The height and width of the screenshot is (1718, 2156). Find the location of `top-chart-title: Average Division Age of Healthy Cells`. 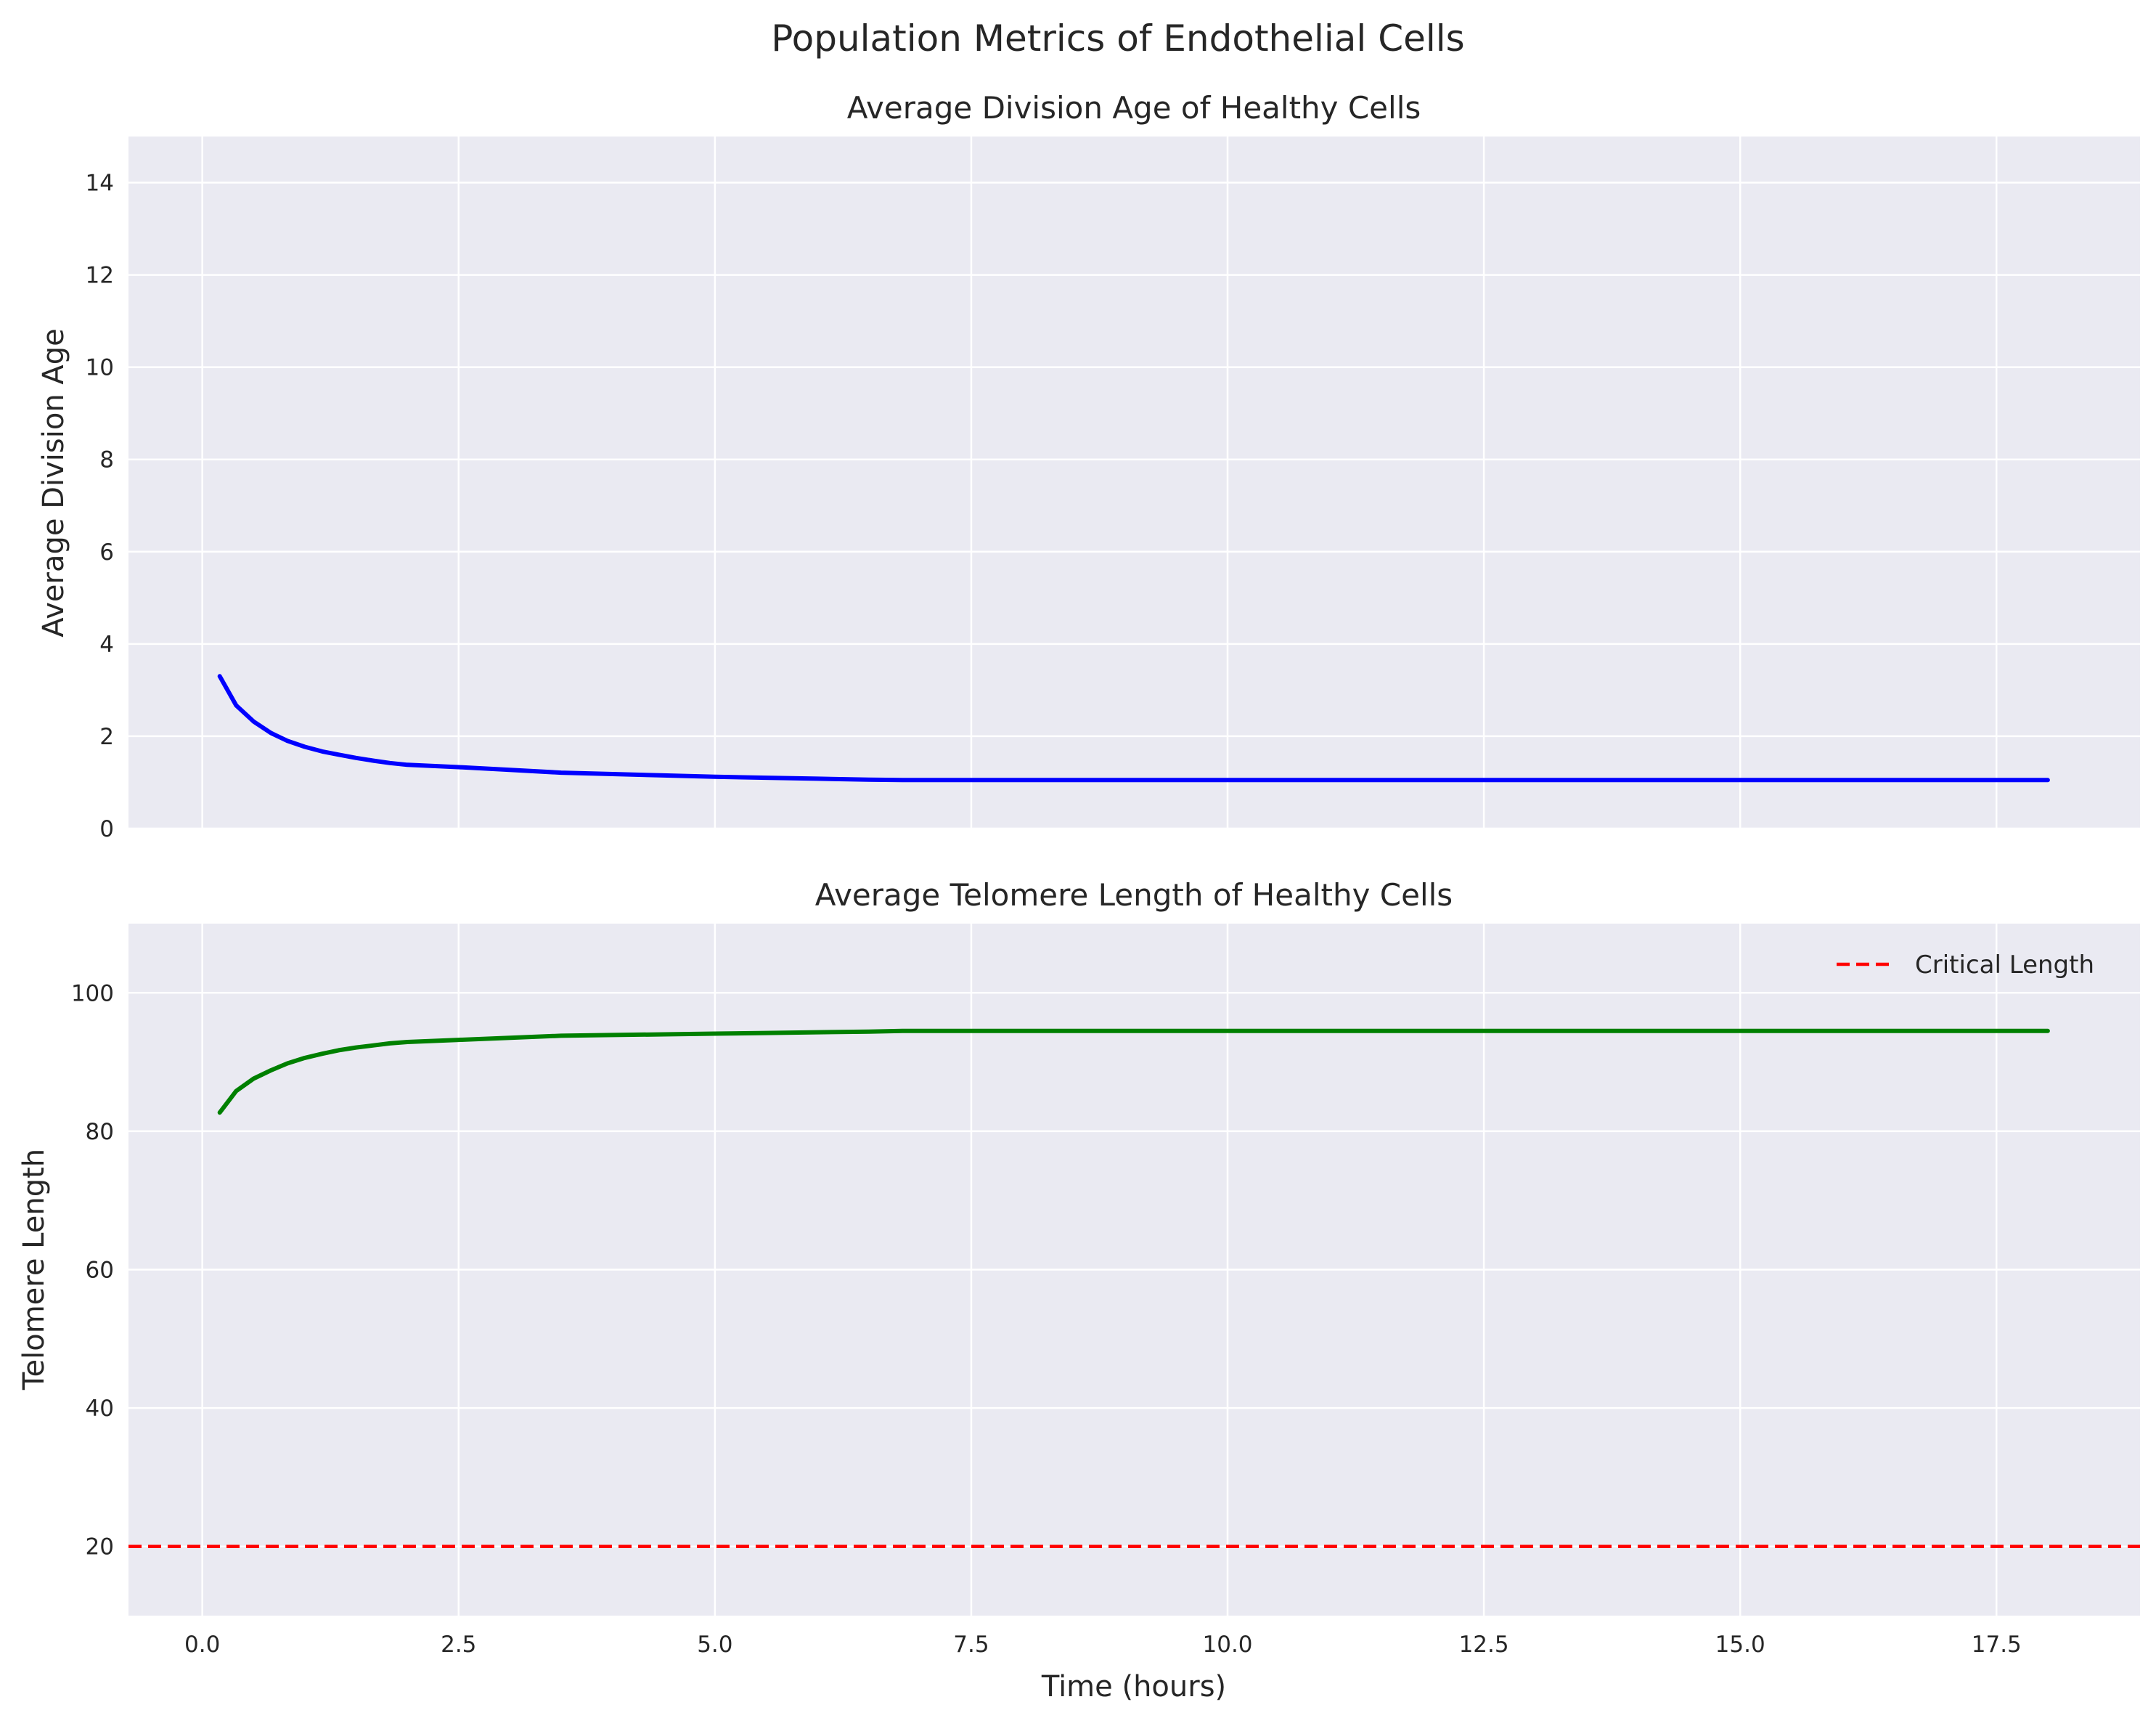

top-chart-title: Average Division Age of Healthy Cells is located at coordinates (1134, 108).